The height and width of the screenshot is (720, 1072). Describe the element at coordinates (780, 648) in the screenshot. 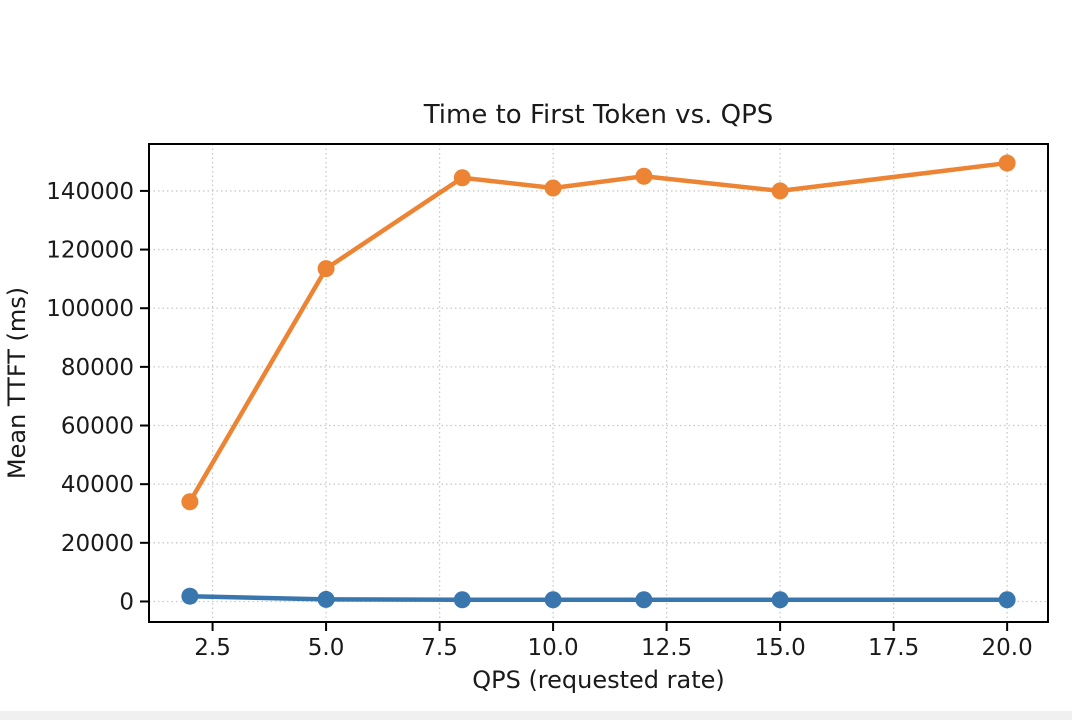

I see `x-tick-label: 15.0` at that location.